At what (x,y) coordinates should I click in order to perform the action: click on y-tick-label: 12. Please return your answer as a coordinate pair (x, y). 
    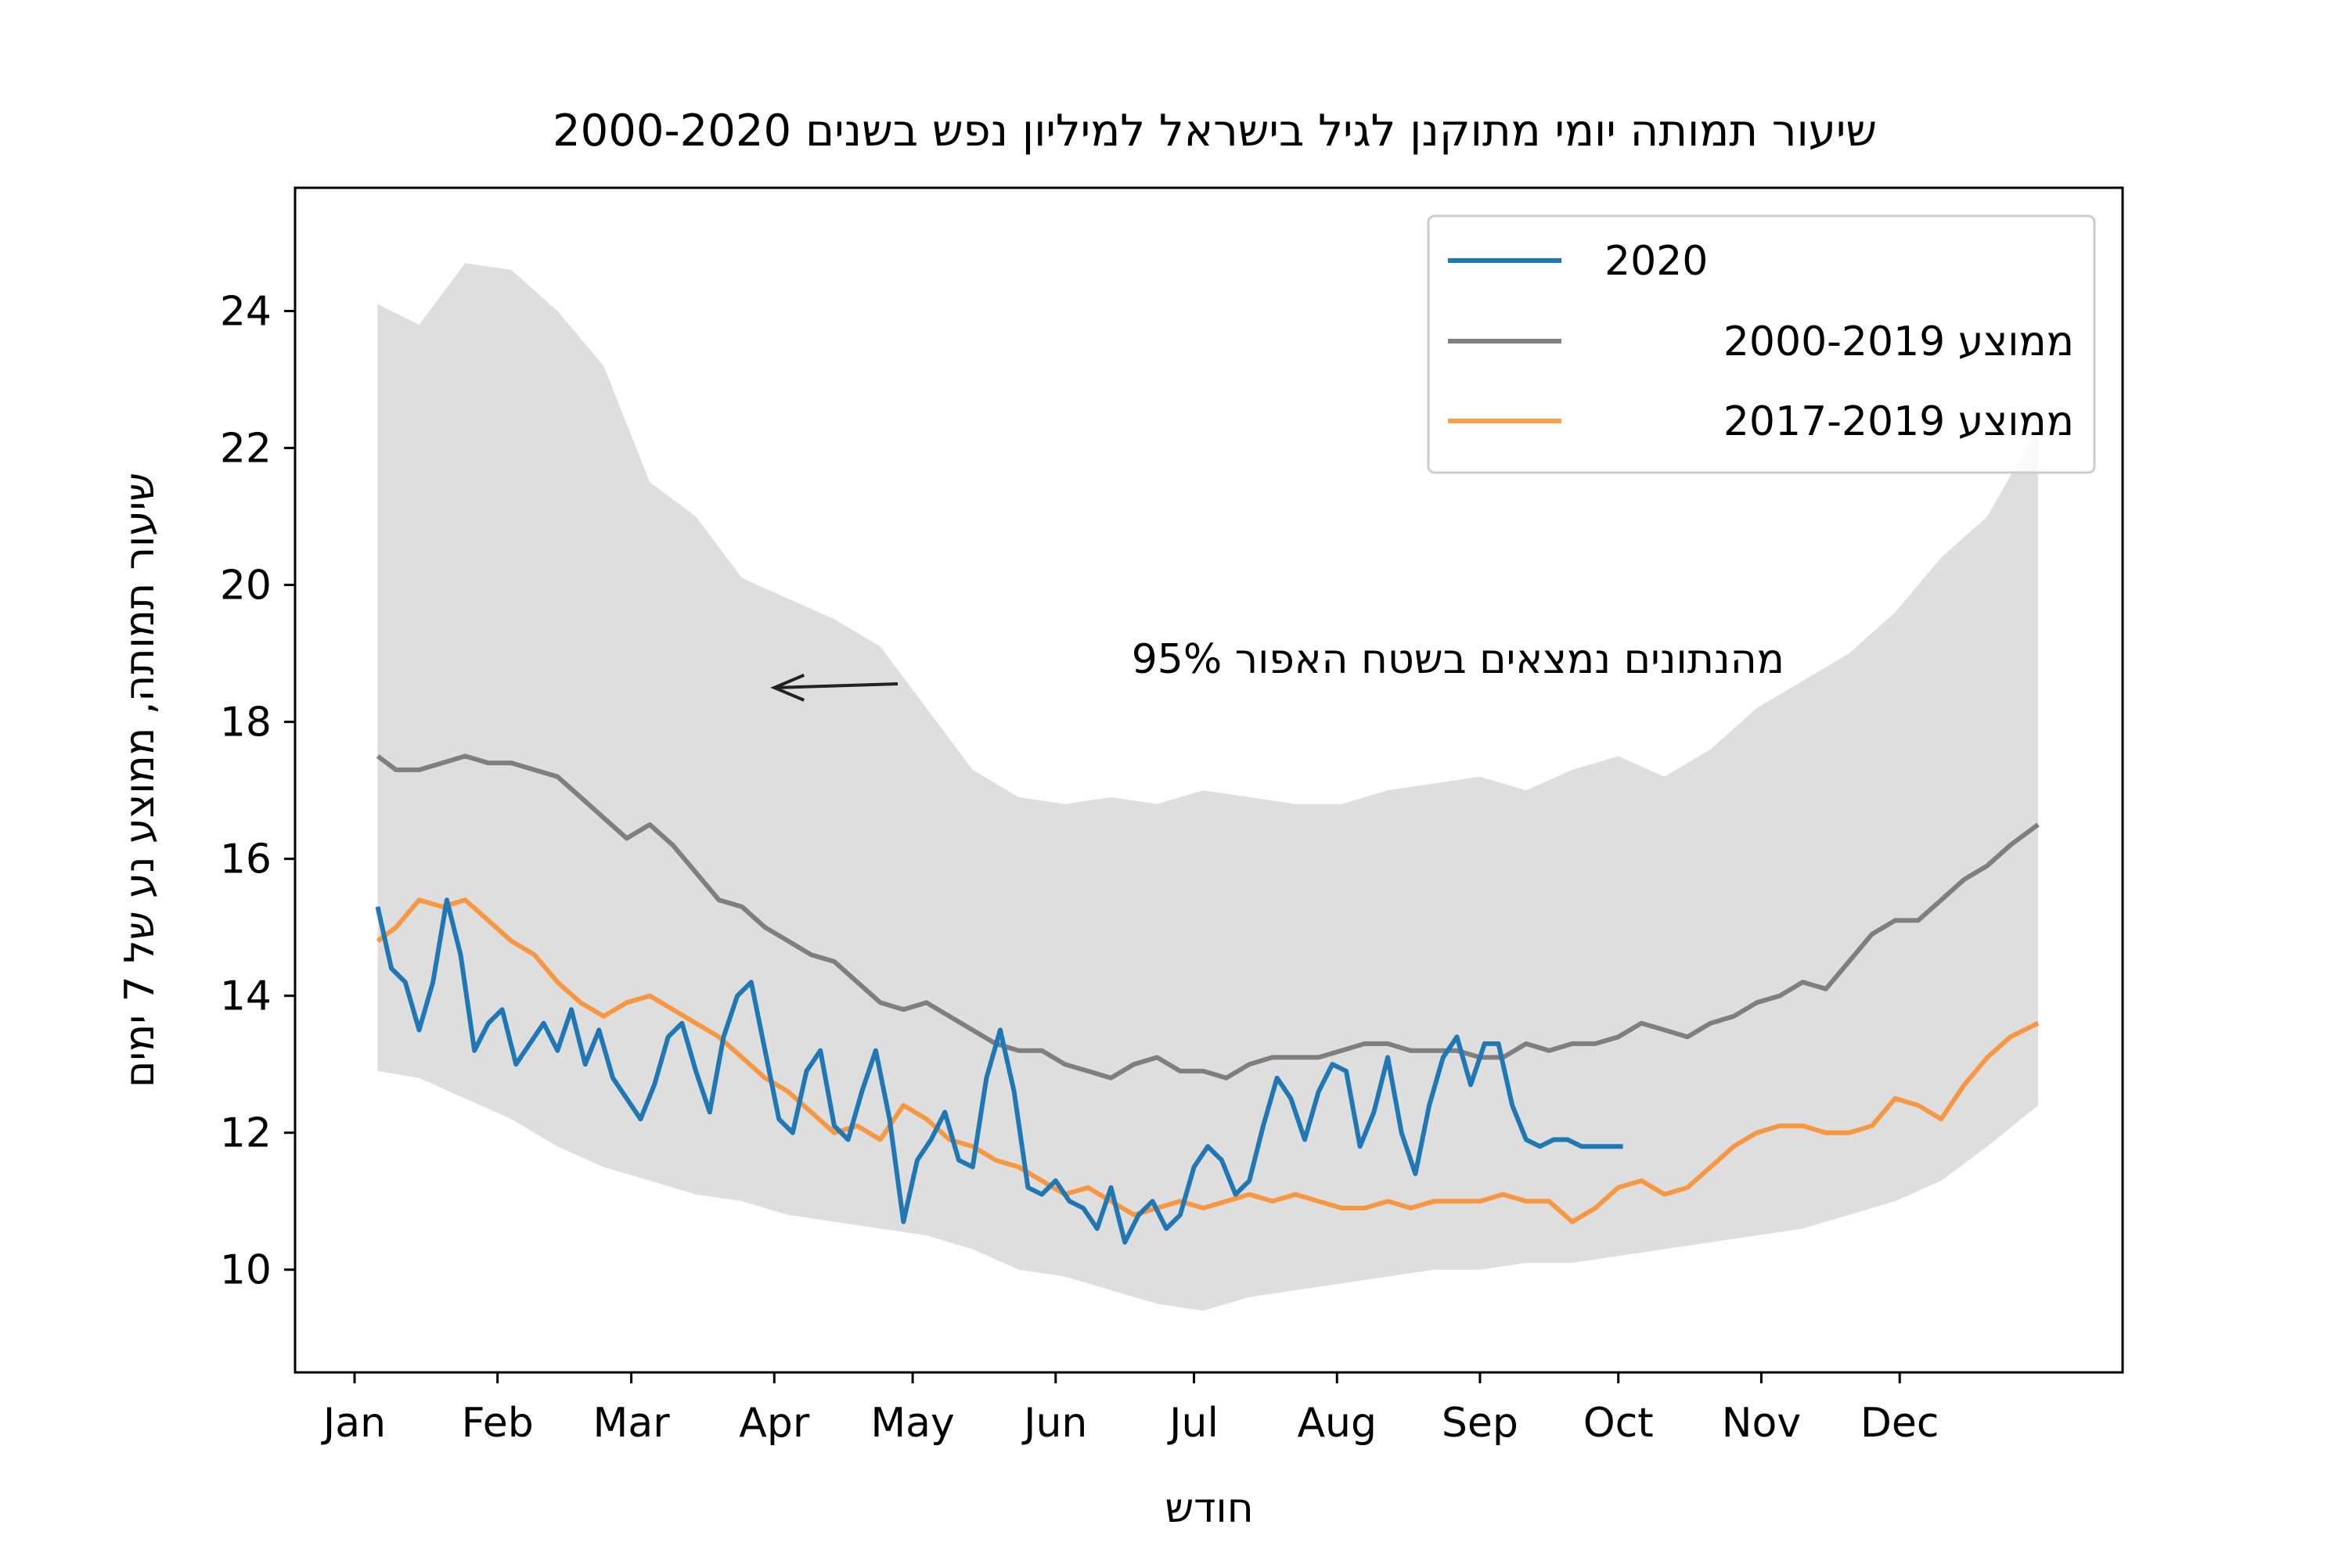
    Looking at the image, I should click on (246, 1134).